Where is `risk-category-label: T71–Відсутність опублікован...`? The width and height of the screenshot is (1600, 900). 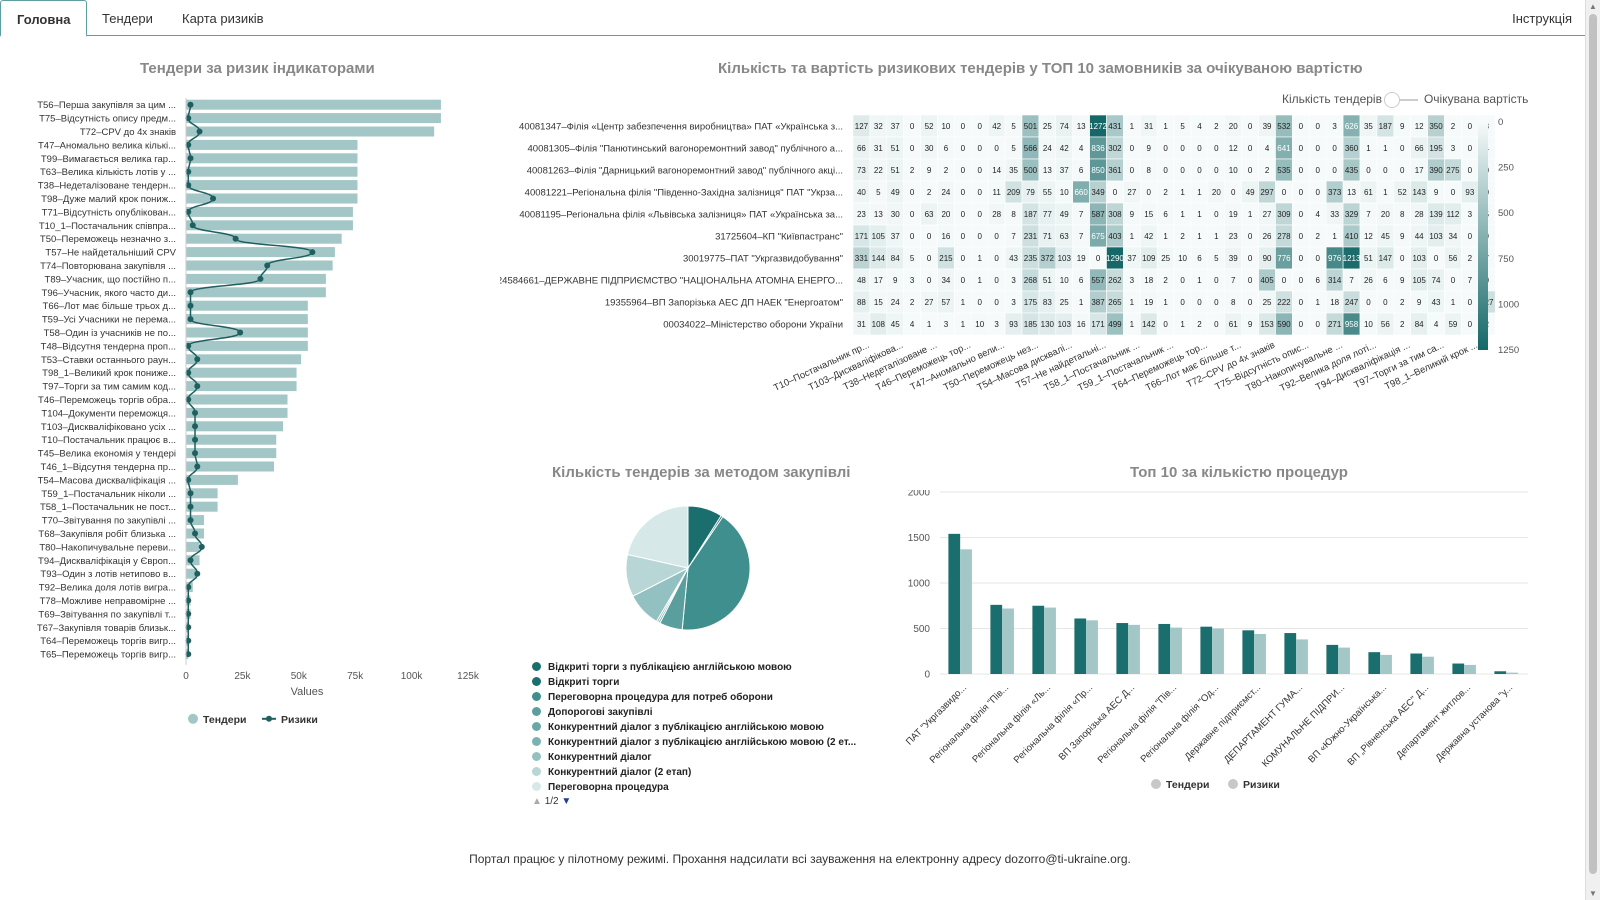 risk-category-label: T71–Відсутність опублікован... is located at coordinates (109, 212).